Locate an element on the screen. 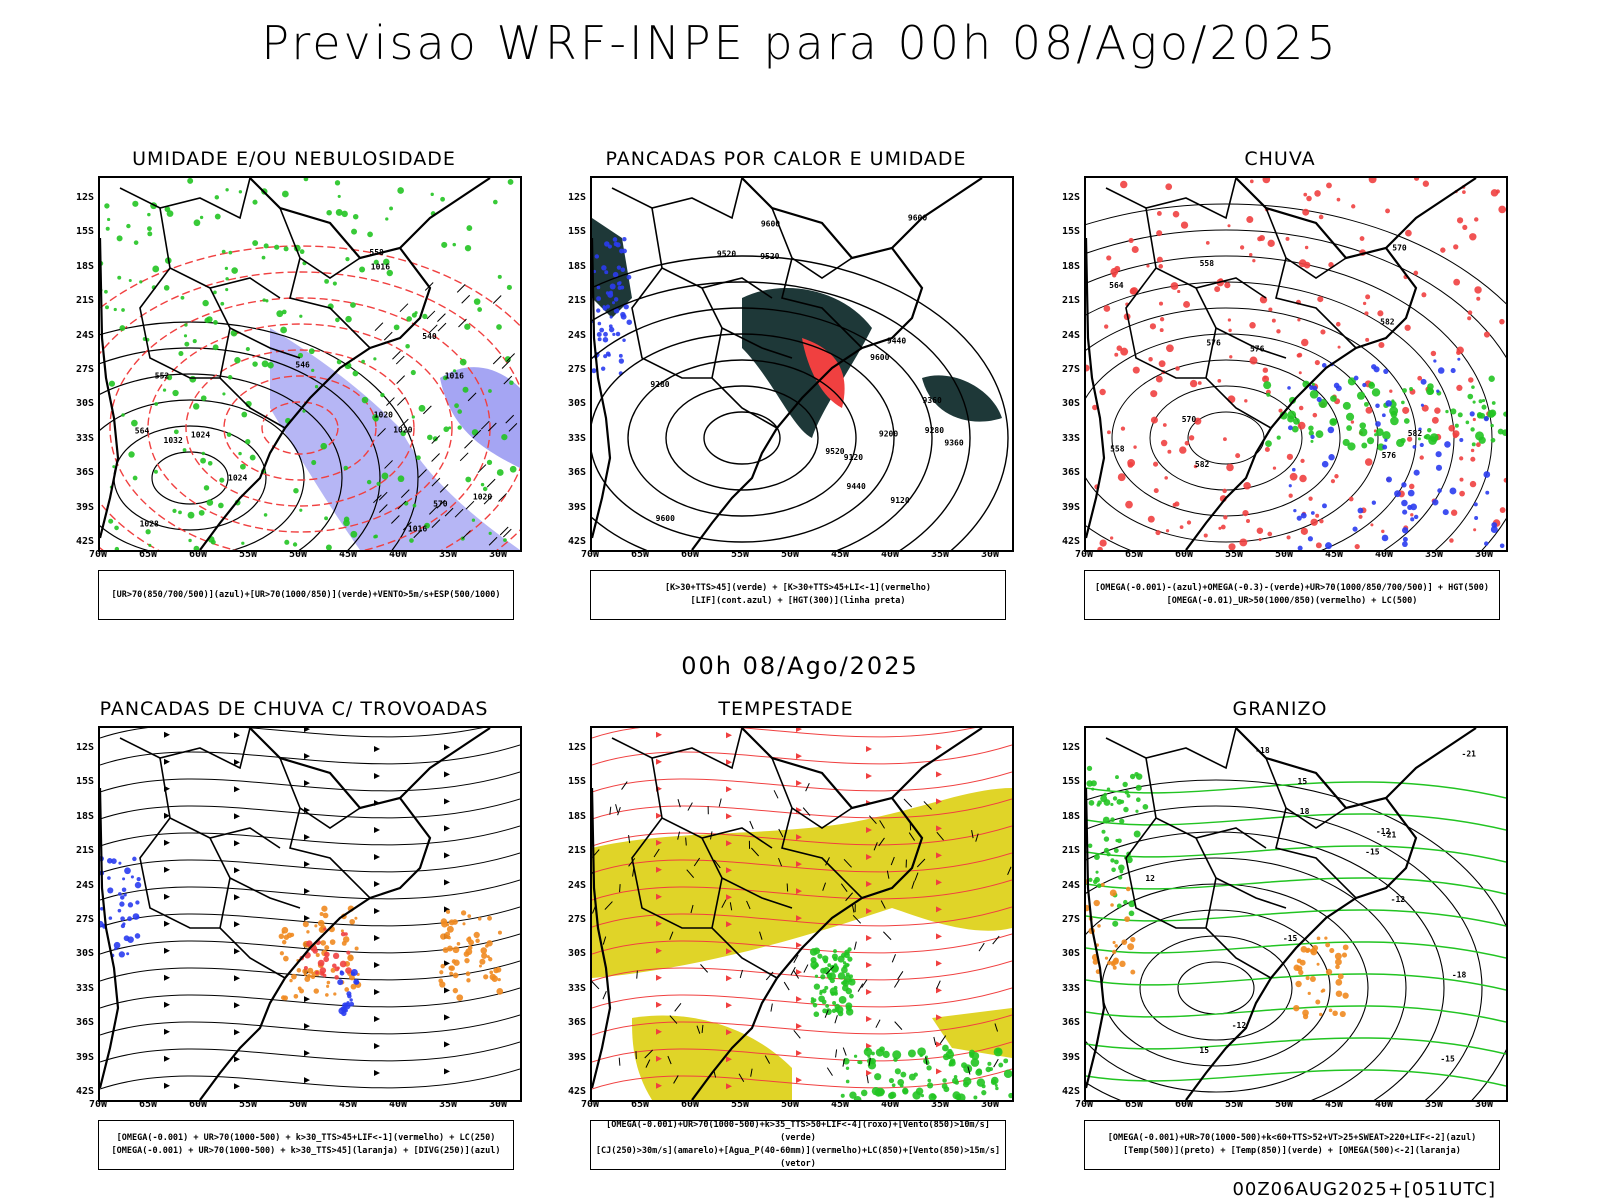  lon-tick-label: 30W is located at coordinates (990, 554).